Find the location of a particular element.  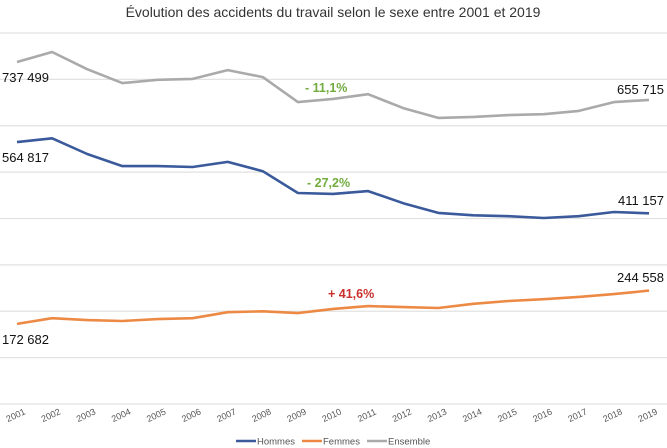

x-tick-label: 2013 is located at coordinates (437, 416).